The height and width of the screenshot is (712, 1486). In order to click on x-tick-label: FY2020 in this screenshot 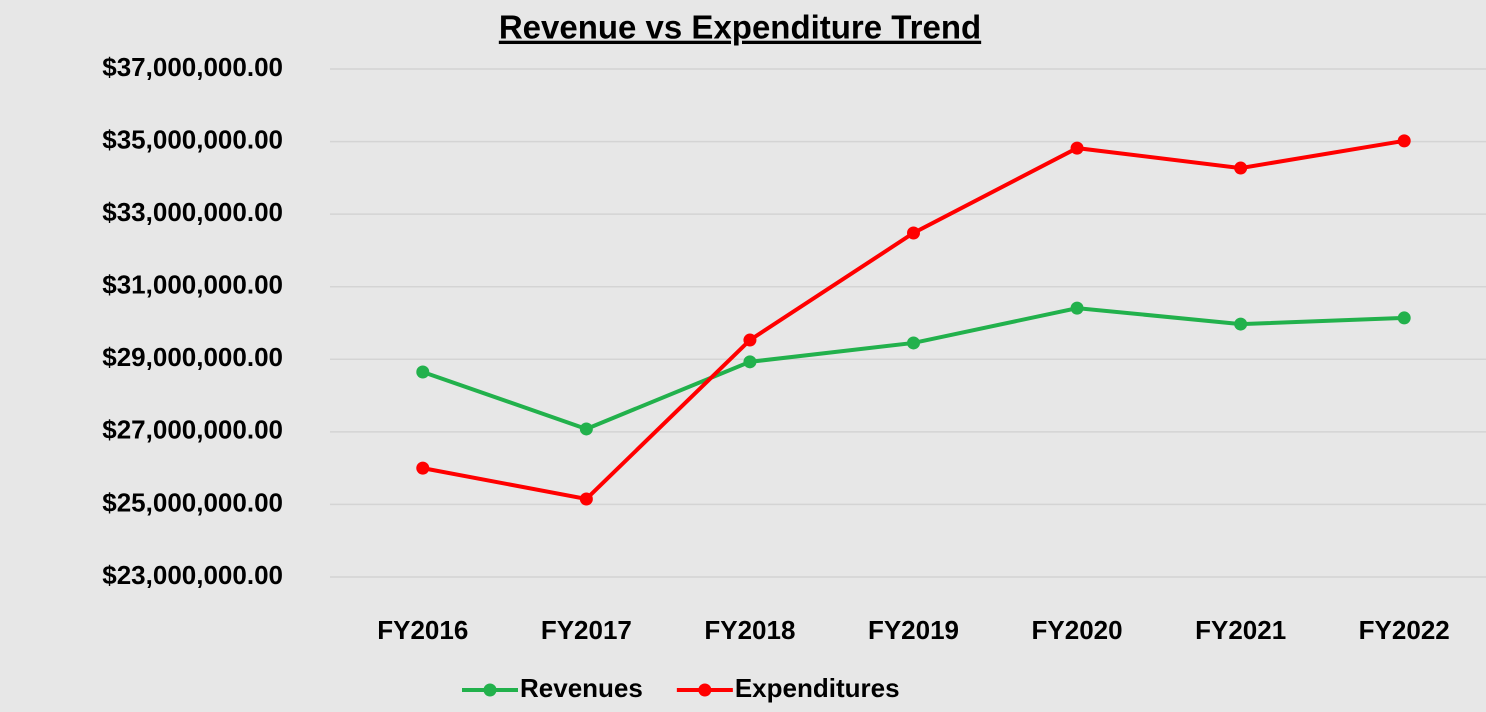, I will do `click(1077, 630)`.